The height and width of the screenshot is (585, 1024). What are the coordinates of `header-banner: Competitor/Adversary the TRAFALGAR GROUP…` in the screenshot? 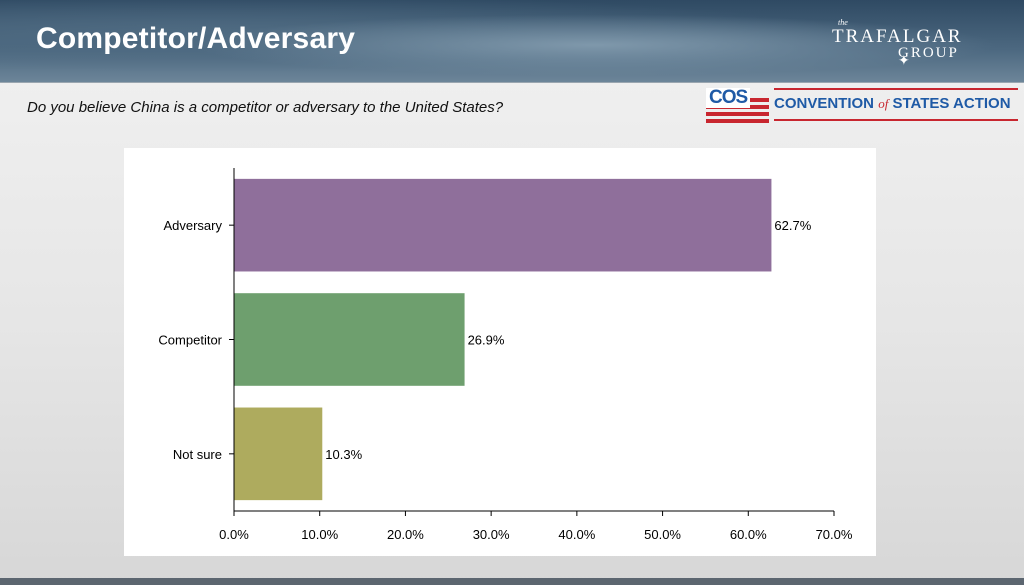 It's located at (512, 41).